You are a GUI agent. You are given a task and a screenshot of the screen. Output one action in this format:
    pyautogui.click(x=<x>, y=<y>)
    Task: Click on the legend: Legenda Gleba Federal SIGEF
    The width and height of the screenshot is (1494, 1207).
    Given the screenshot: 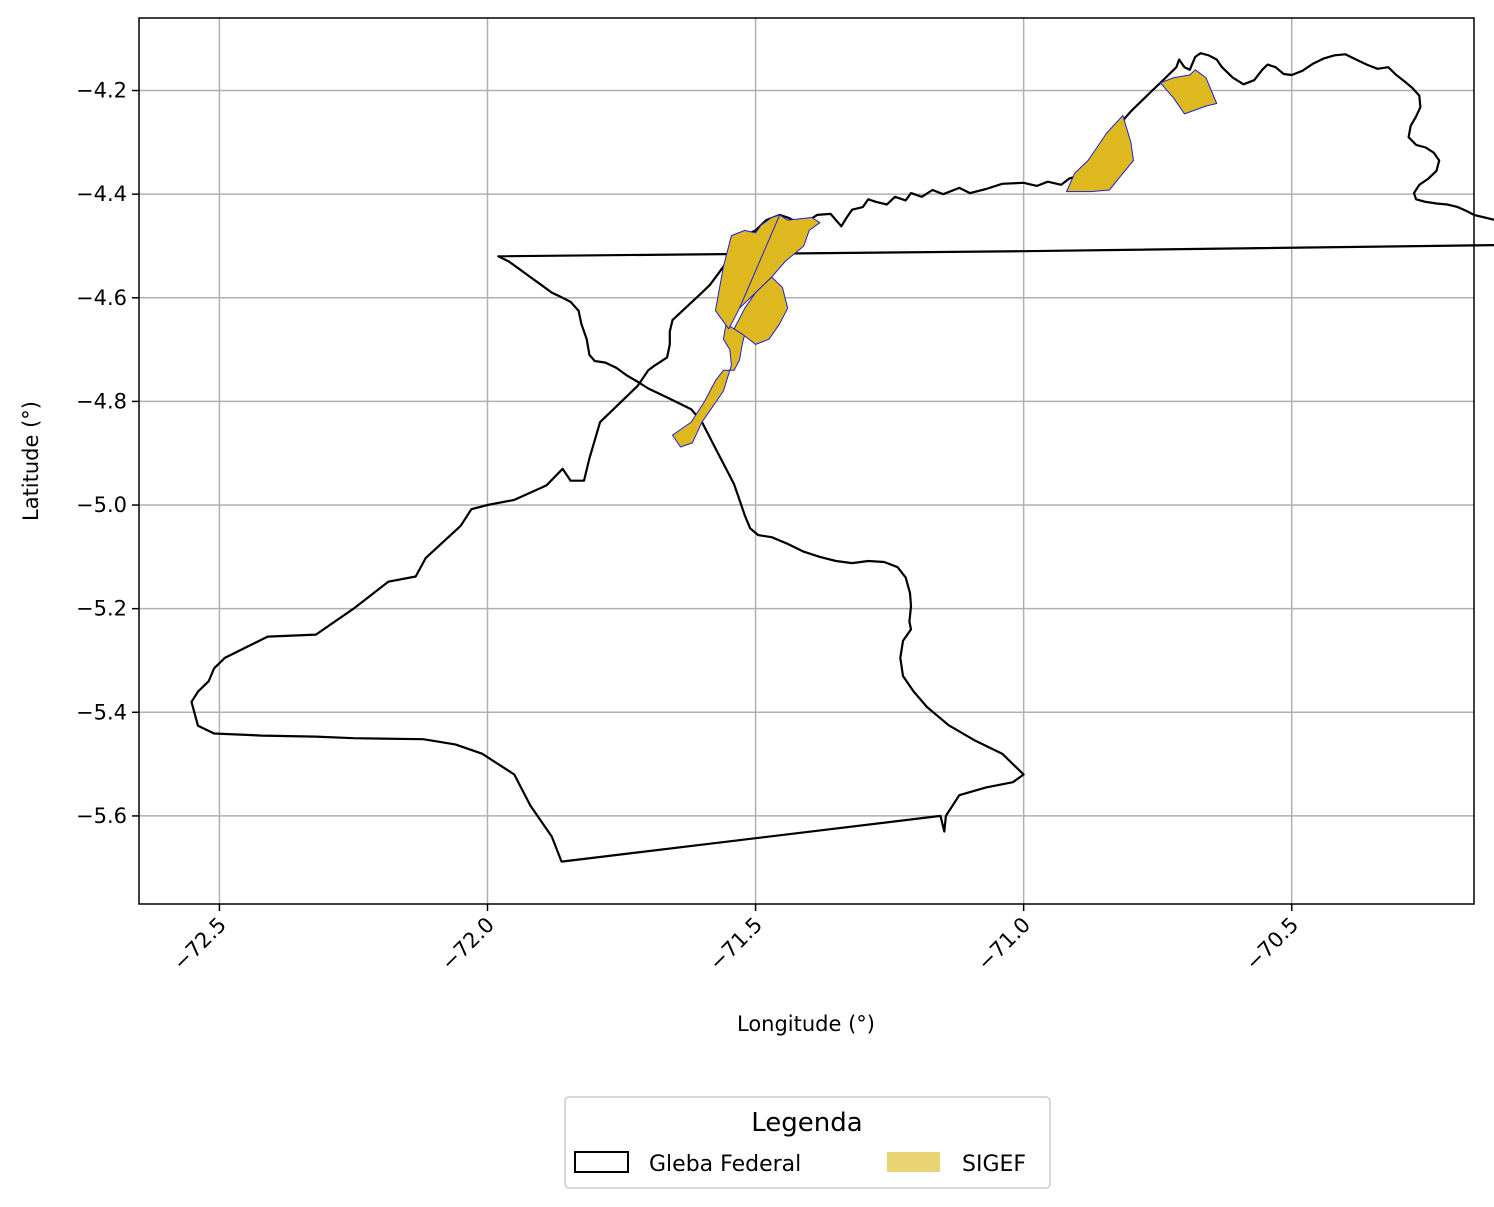 What is the action you would take?
    pyautogui.click(x=807, y=1142)
    